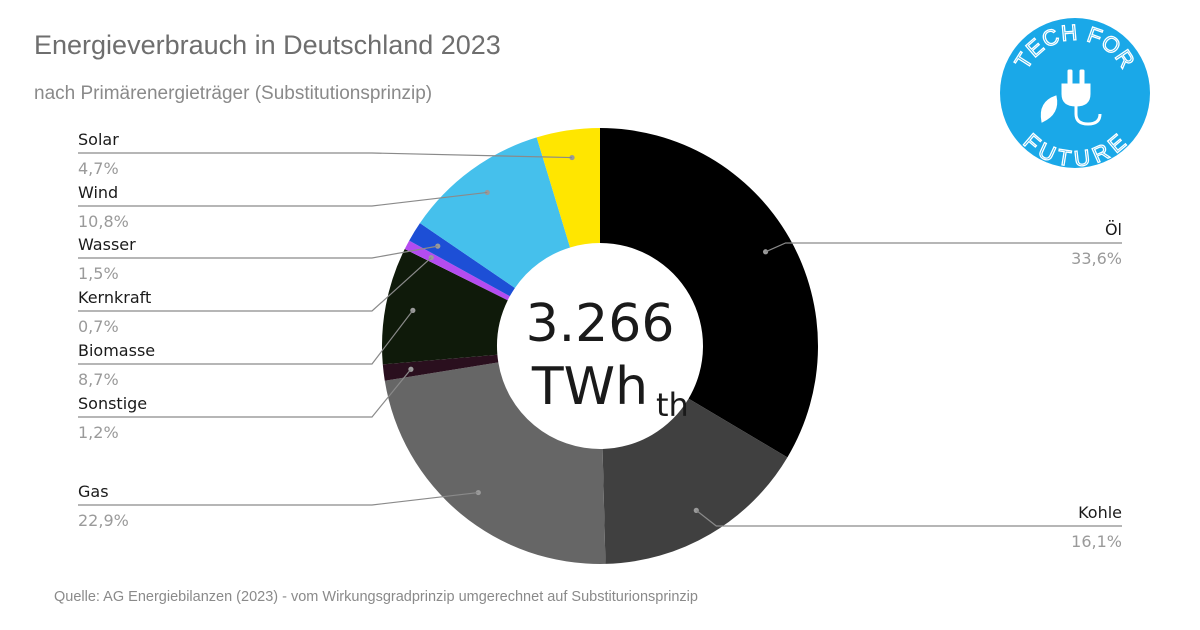 Image resolution: width=1200 pixels, height=630 pixels. Describe the element at coordinates (444, 307) in the screenshot. I see `slice-biomasse` at that location.